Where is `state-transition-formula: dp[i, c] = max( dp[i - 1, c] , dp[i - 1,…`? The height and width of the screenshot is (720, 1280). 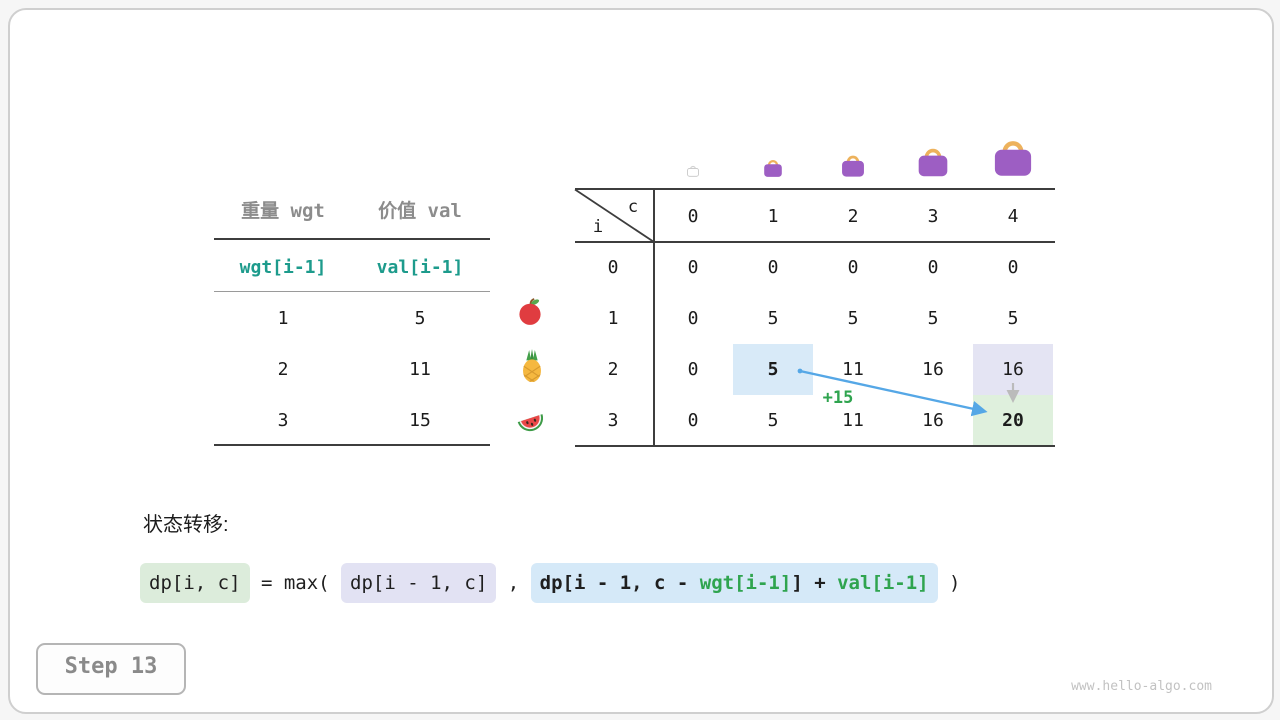 state-transition-formula: dp[i, c] = max( dp[i - 1, c] , dp[i - 1,… is located at coordinates (550, 583).